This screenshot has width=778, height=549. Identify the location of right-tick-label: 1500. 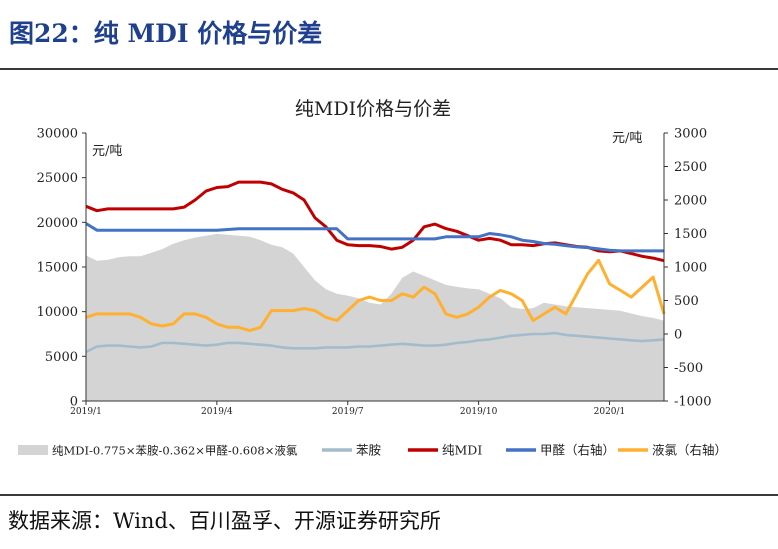
(690, 234).